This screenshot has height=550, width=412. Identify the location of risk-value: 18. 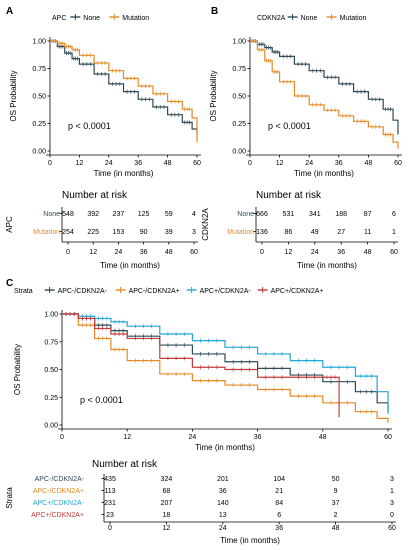
(167, 515).